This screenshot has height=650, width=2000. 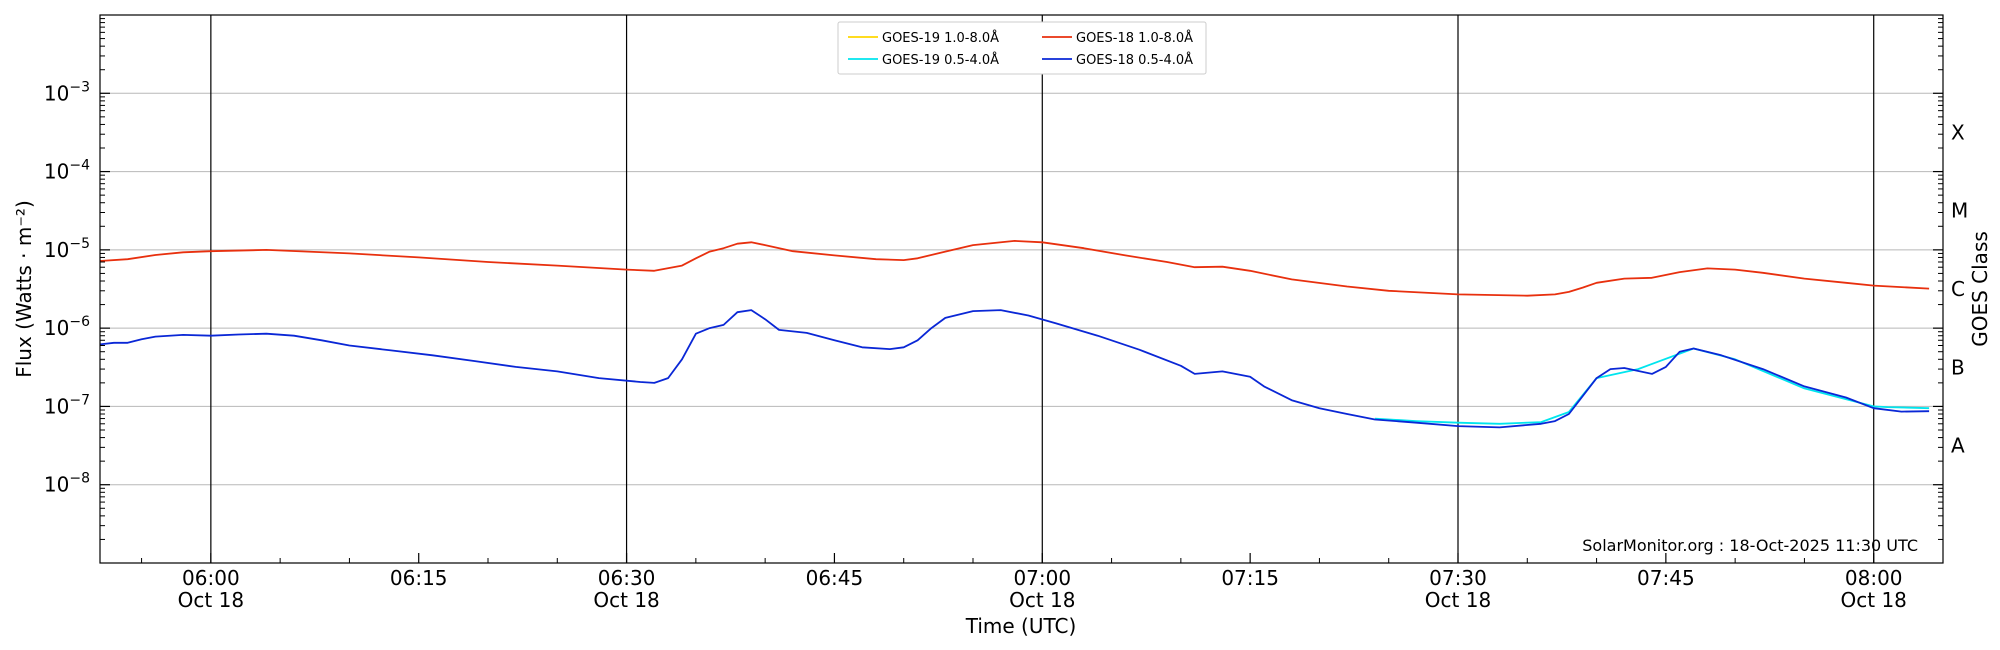 What do you see at coordinates (24, 289) in the screenshot?
I see `y-axis-title: Flux (Watts · m⁻²)` at bounding box center [24, 289].